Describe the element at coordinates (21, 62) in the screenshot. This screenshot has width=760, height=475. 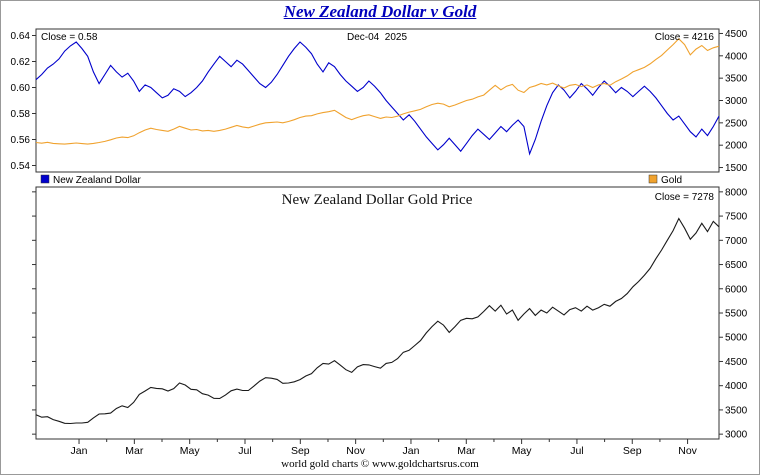
I see `left-axis-tick-label: 0.62` at that location.